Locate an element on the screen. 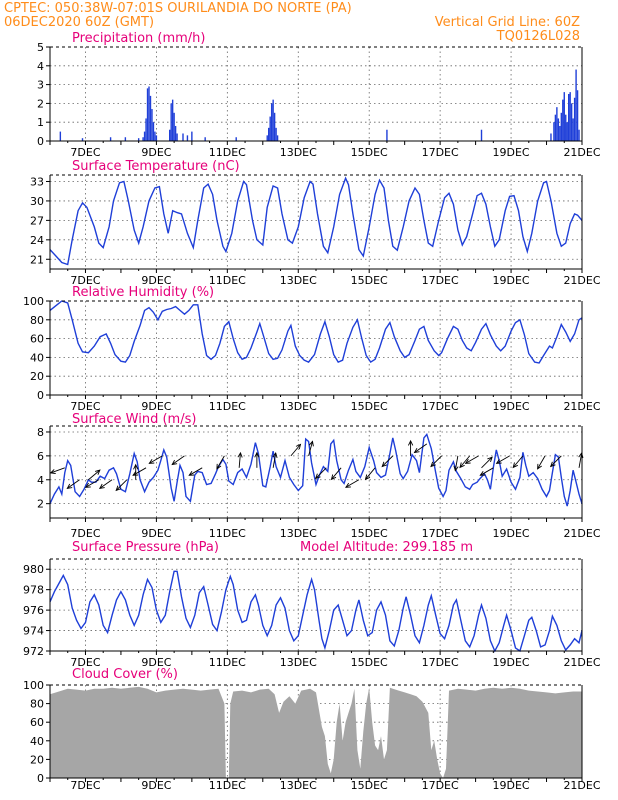 The image size is (618, 800). y-tick-label: 100 is located at coordinates (33, 301).